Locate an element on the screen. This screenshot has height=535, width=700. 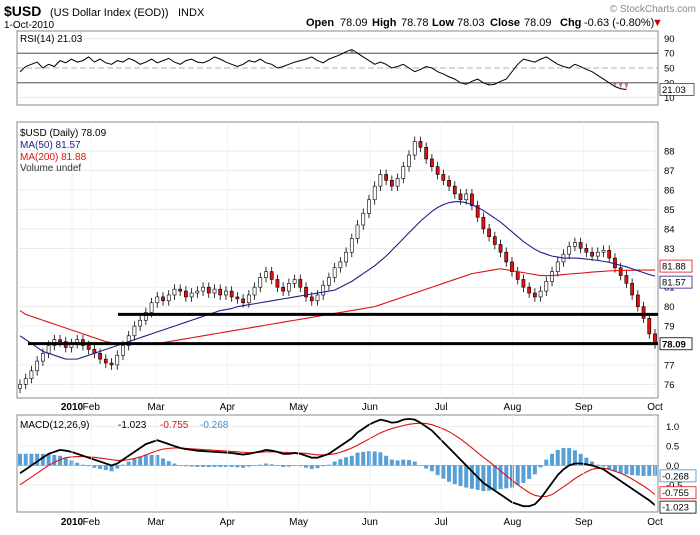
close-label: Close is located at coordinates (505, 23).